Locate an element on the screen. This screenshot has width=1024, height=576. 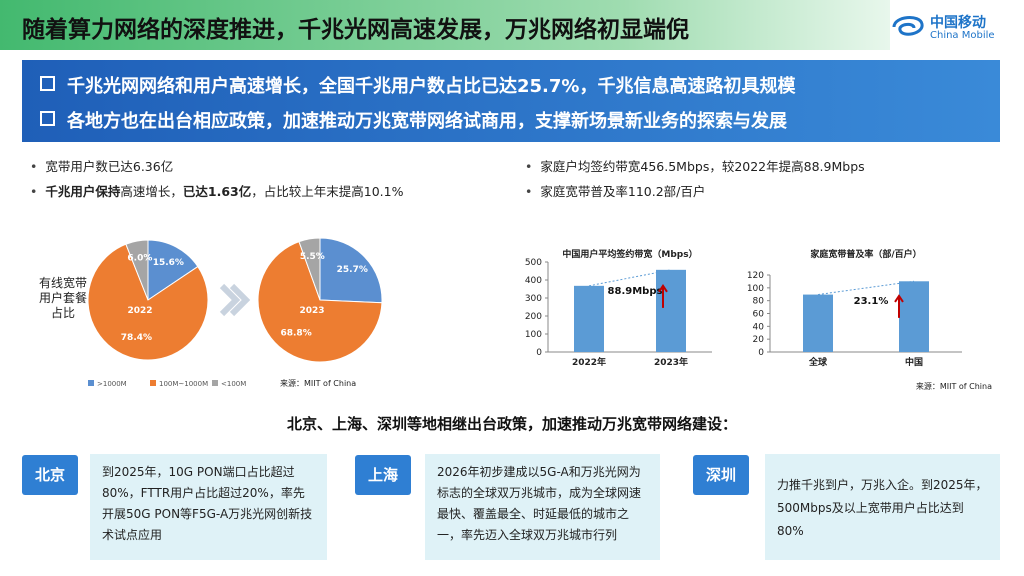
title-bar is located at coordinates (445, 25).